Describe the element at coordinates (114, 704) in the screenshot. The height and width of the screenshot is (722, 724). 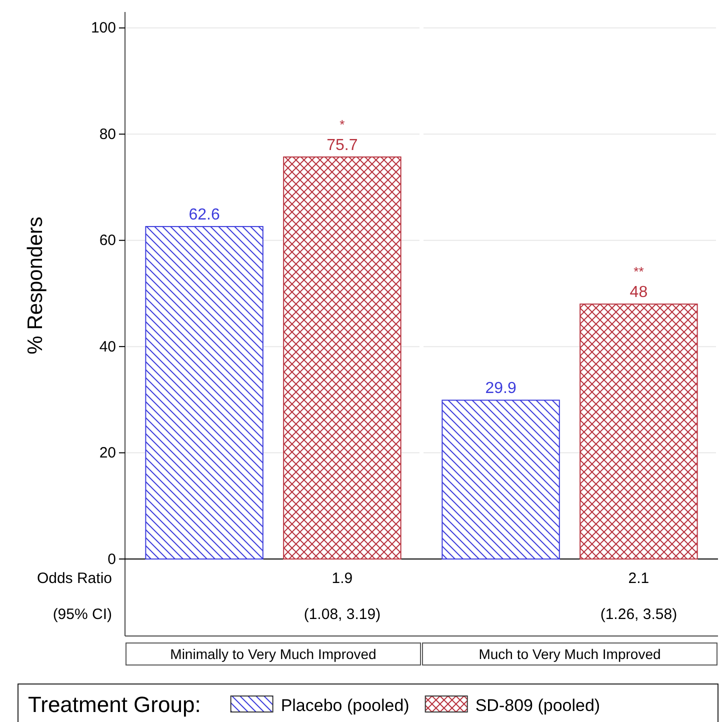
I see `legend-title: Treatment Group:` at that location.